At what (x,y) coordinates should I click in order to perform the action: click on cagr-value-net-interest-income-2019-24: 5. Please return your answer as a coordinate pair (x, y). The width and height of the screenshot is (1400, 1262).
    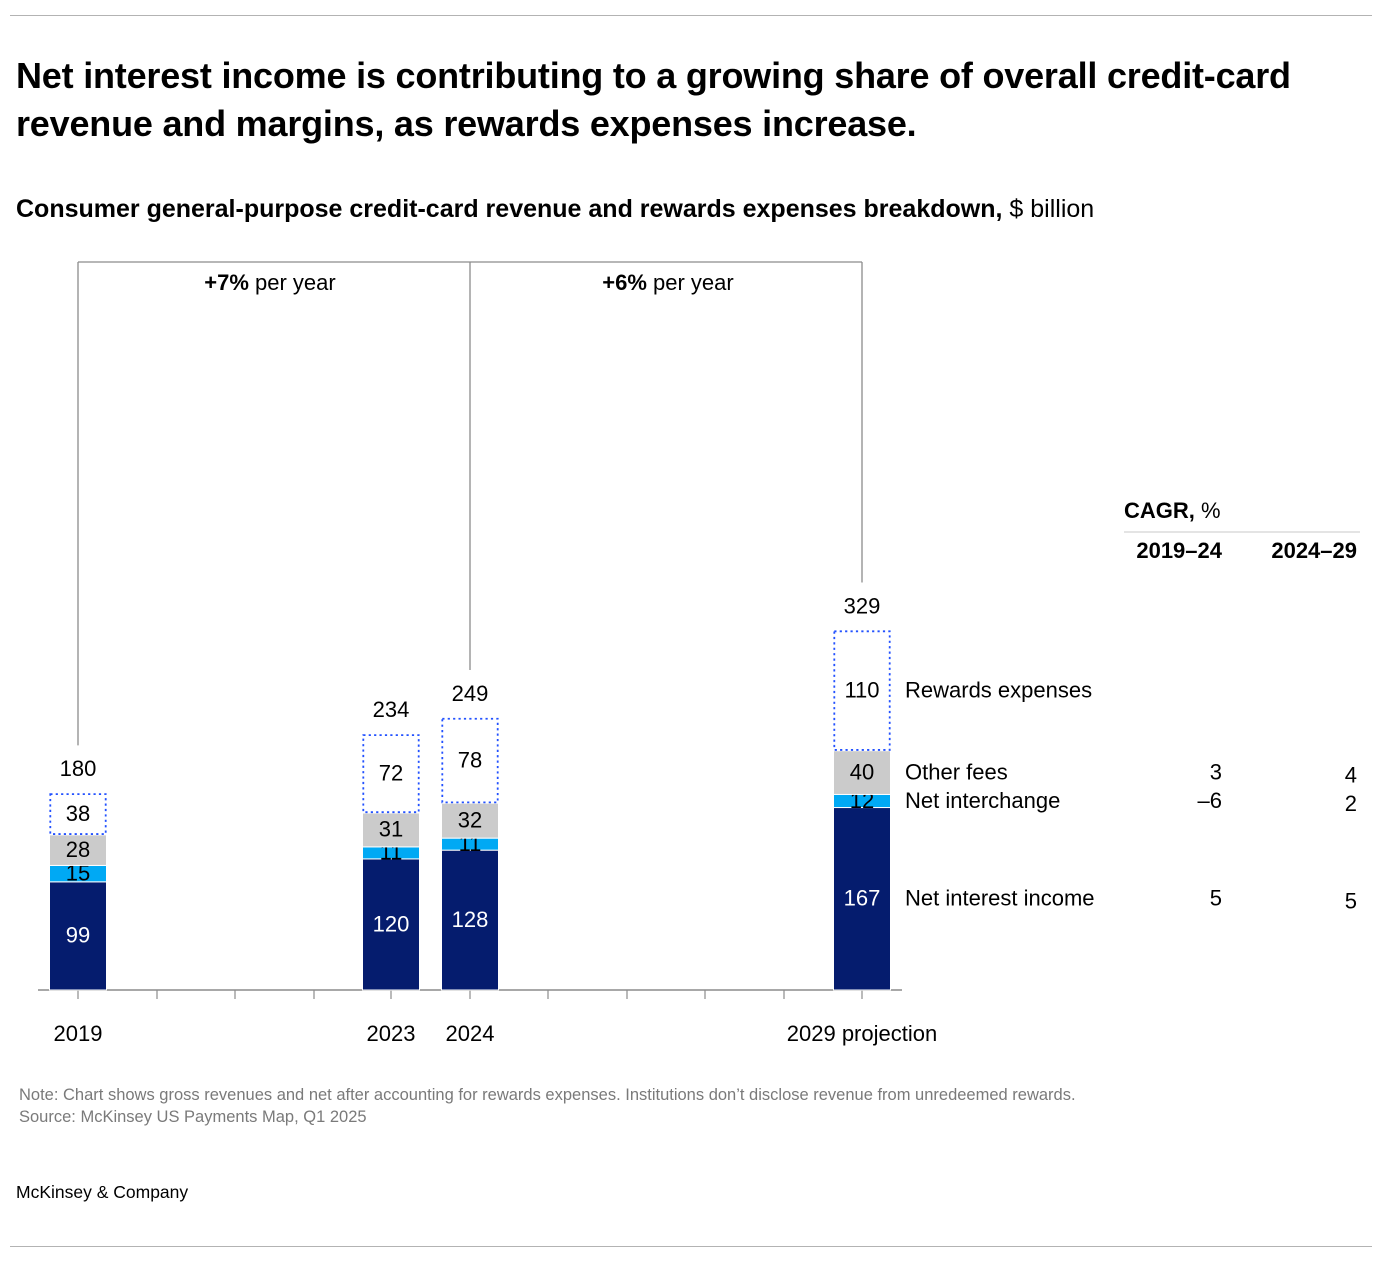
    Looking at the image, I should click on (1216, 898).